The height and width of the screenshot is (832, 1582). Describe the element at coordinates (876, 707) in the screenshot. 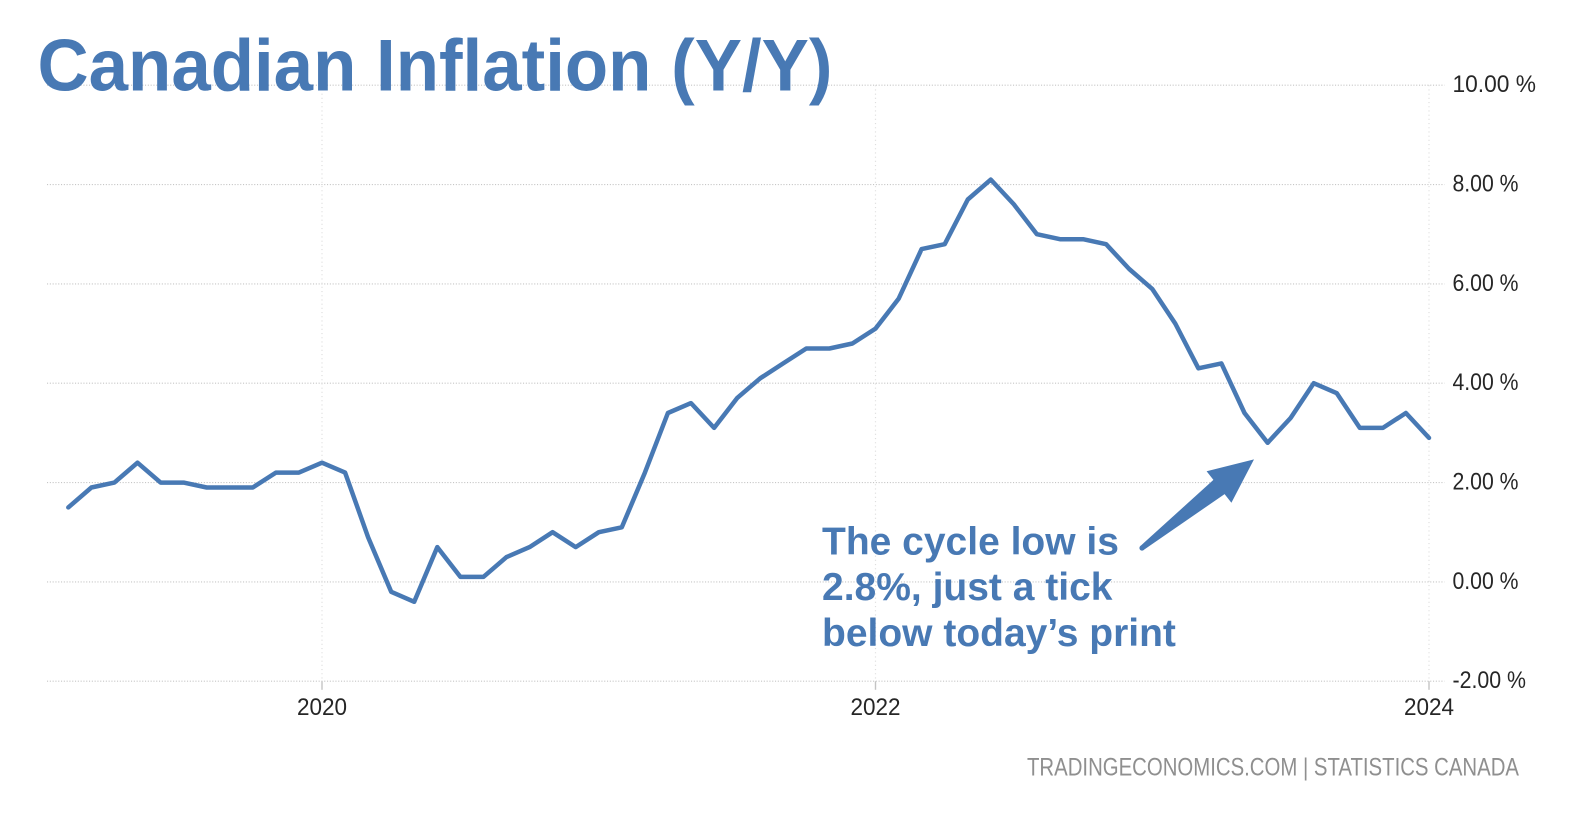

I see `svg-text: 2022` at that location.